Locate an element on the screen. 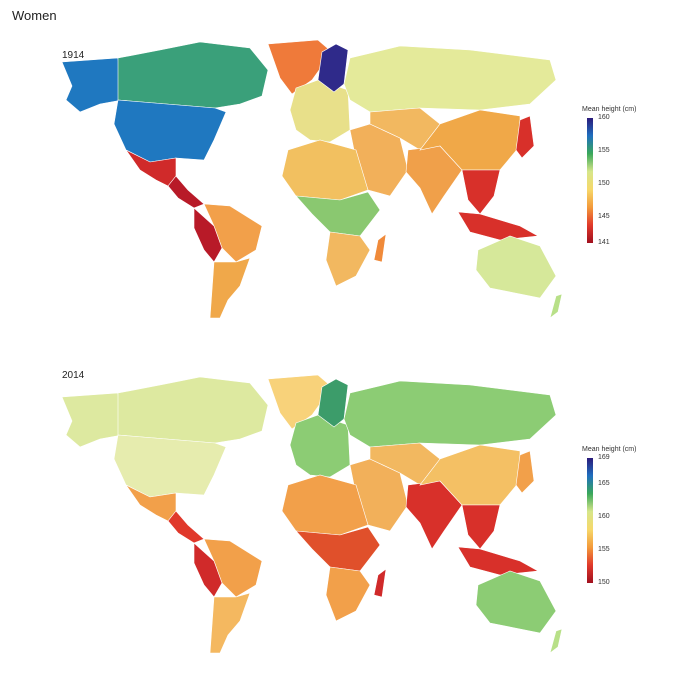 This screenshot has height=690, width=700. legend-tick-label: 169 is located at coordinates (604, 457).